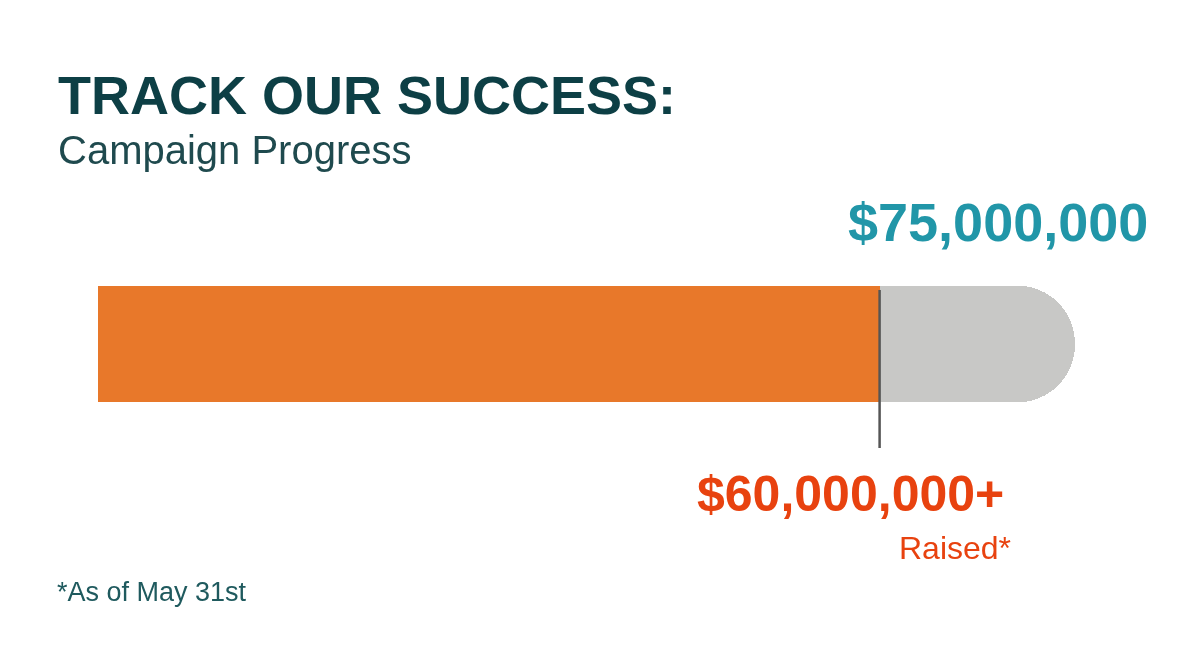  Describe the element at coordinates (152, 592) in the screenshot. I see `text: *As of May 31st` at that location.